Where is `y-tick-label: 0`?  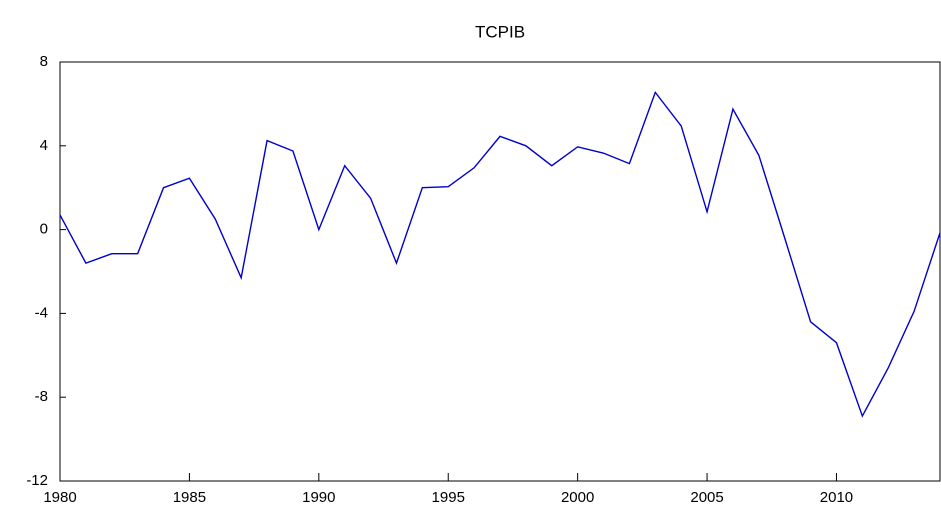
y-tick-label: 0 is located at coordinates (44, 229).